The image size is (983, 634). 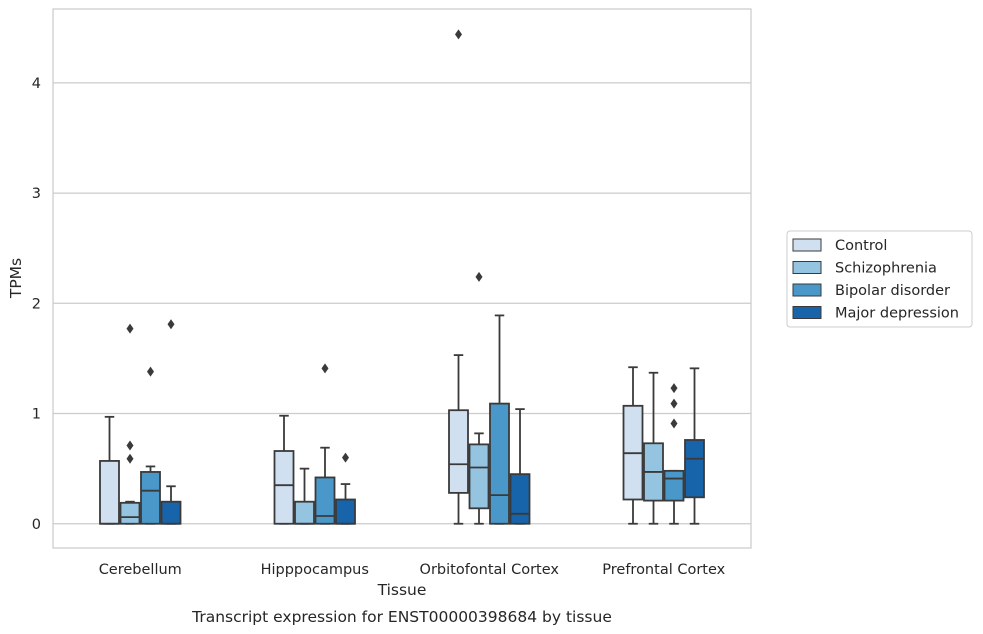 What do you see at coordinates (402, 590) in the screenshot?
I see `x-axis-title: Tissue` at bounding box center [402, 590].